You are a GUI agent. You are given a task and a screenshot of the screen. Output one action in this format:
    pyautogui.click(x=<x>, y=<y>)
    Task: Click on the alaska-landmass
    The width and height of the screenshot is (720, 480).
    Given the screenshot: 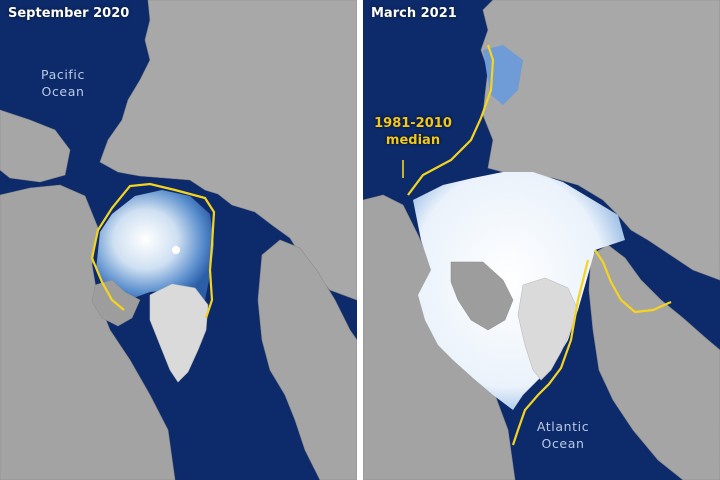 What is the action you would take?
    pyautogui.click(x=35, y=146)
    